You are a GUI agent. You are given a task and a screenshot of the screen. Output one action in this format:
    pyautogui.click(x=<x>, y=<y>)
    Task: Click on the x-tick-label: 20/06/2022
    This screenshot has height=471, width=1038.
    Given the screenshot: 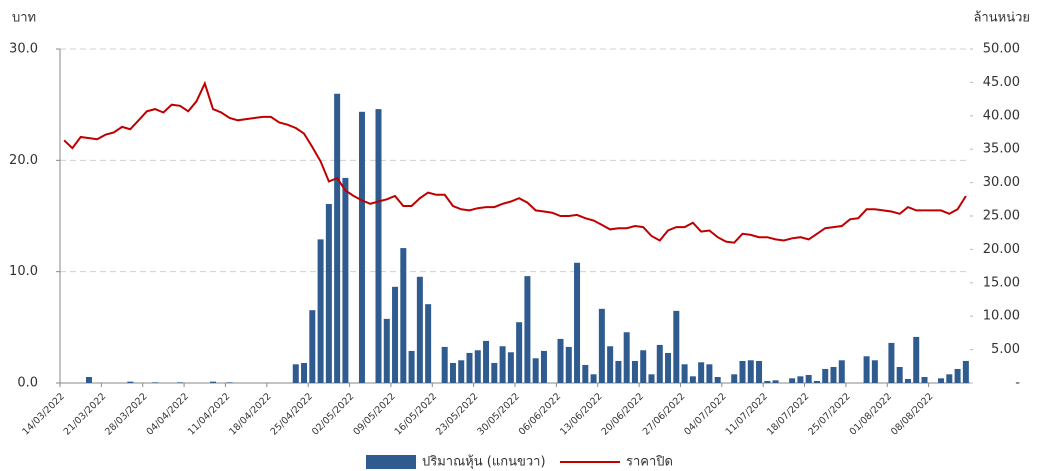 What is the action you would take?
    pyautogui.click(x=622, y=414)
    